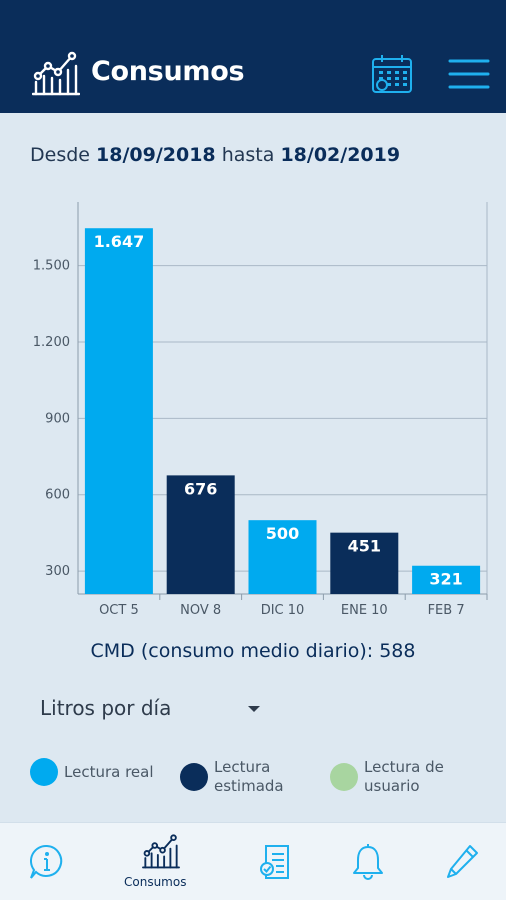 Image resolution: width=506 pixels, height=900 pixels. I want to click on bar-value-label: 1.647, so click(119, 241).